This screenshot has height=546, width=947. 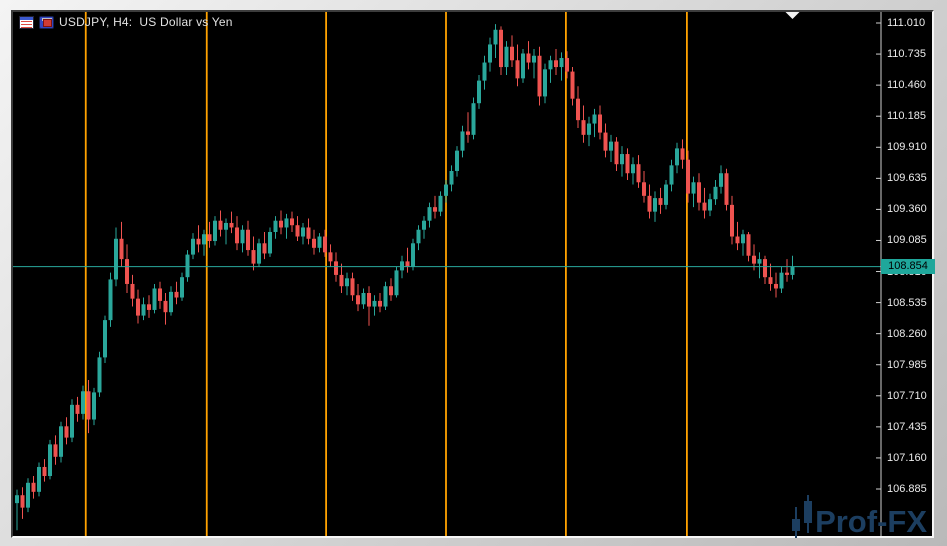 I want to click on price-axis-label: 109.910, so click(x=907, y=147).